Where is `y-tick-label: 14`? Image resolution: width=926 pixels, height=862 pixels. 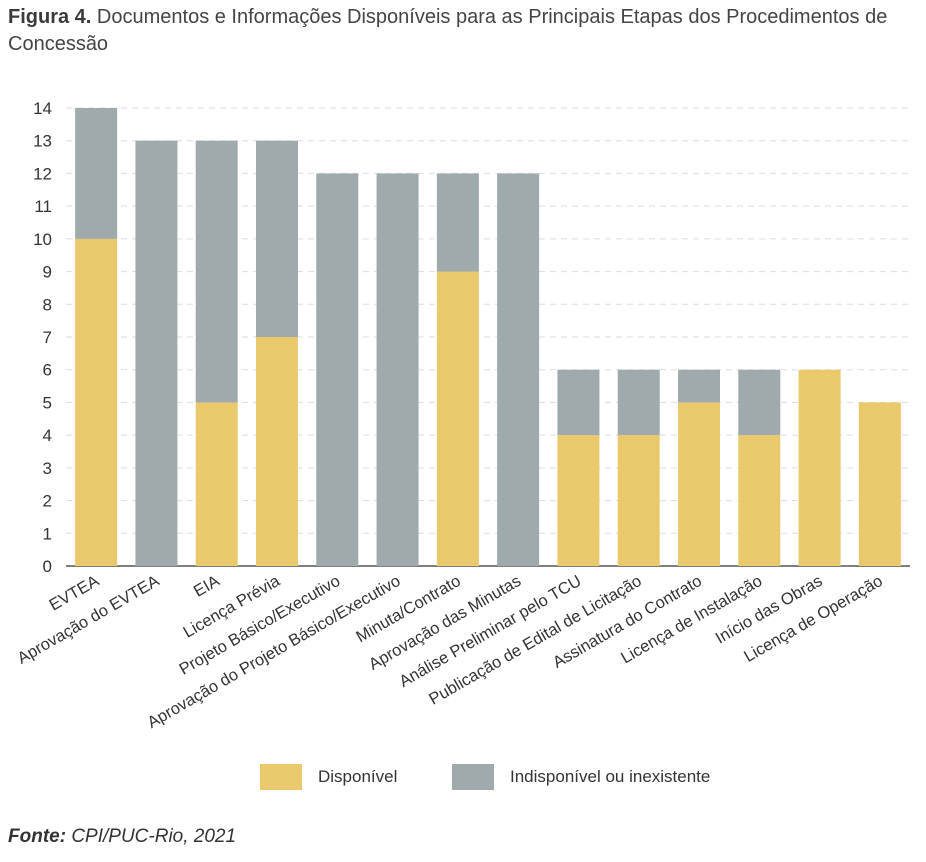 y-tick-label: 14 is located at coordinates (42, 108).